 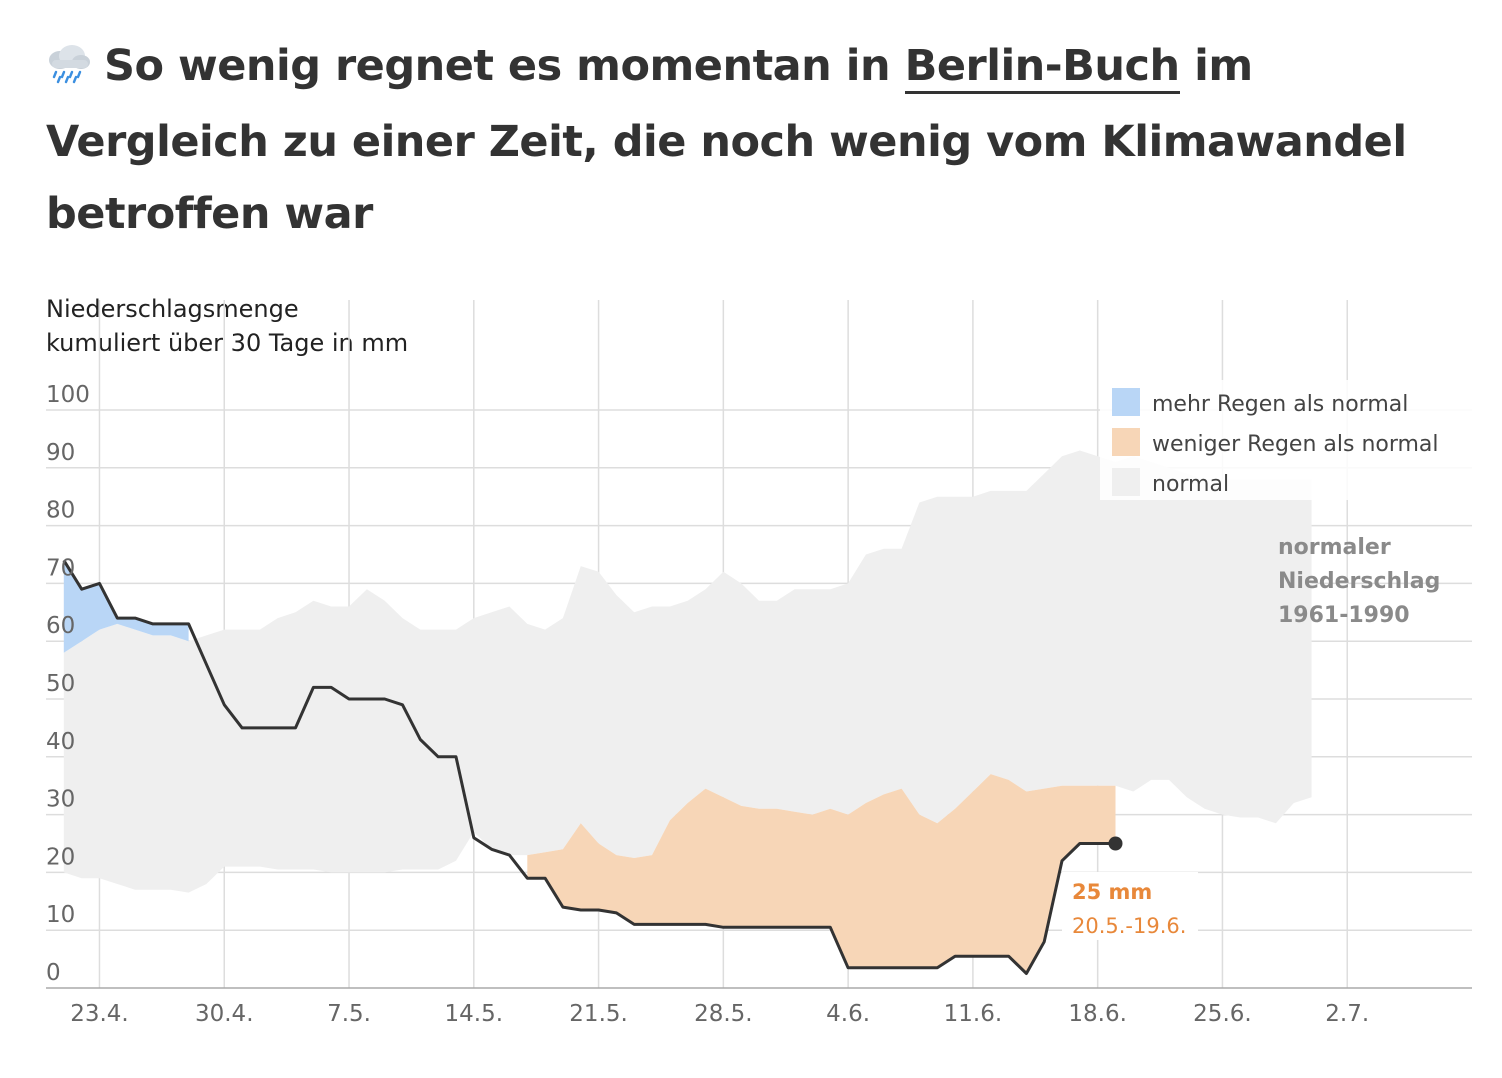 I want to click on y-axis-label-line2: kumuliert über 30 Tage in mm, so click(x=227, y=343).